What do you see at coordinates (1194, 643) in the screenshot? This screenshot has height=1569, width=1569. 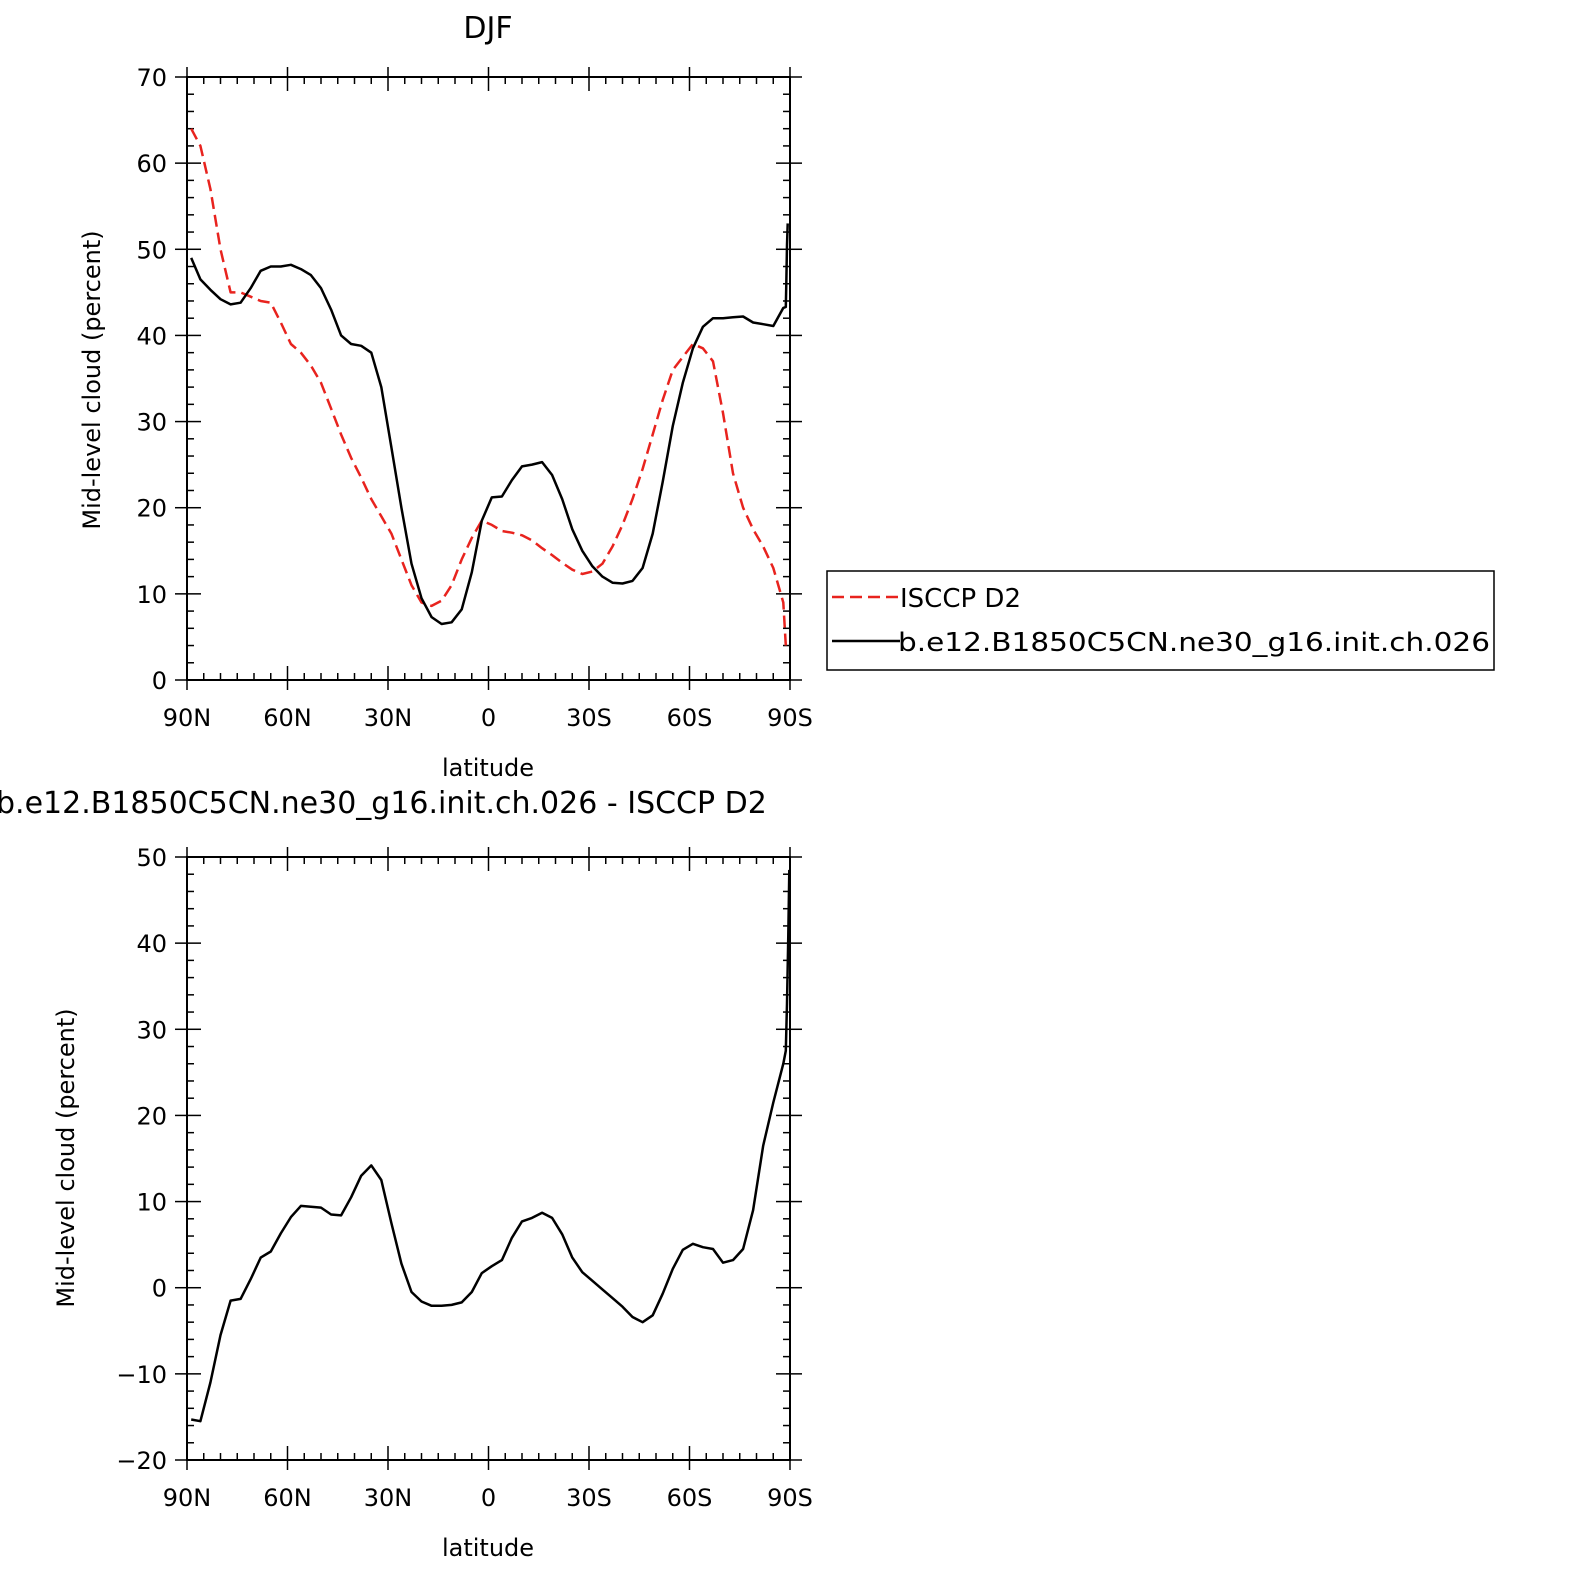 I see `legend-label-model: b.e12.B1850C5CN.ne30_g16.init.ch.026` at bounding box center [1194, 643].